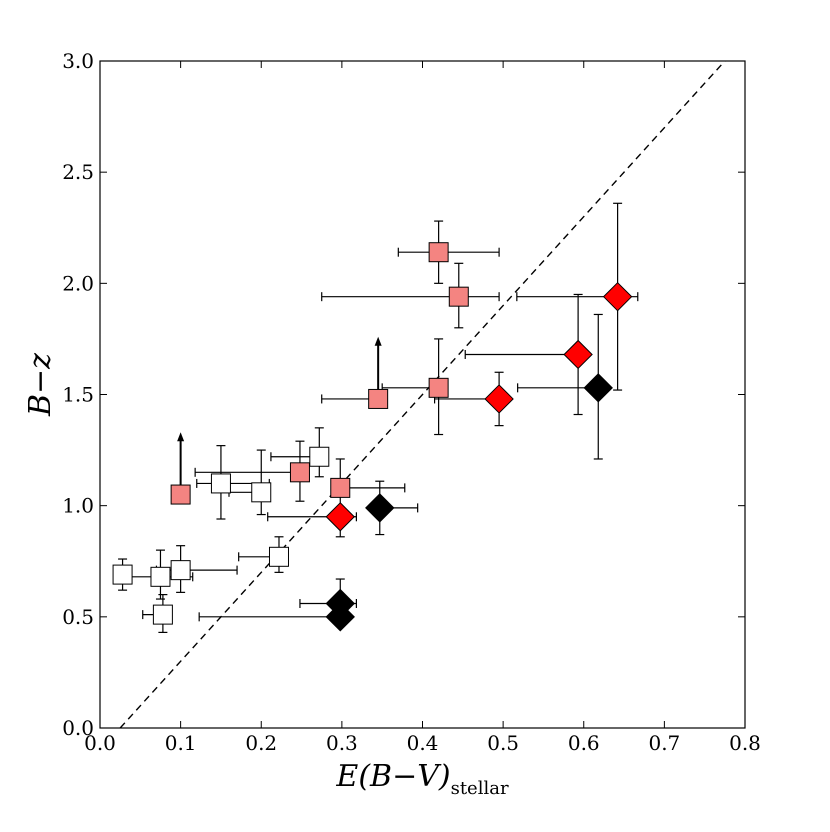  Describe the element at coordinates (78, 617) in the screenshot. I see `y-tick-label: 0.5` at that location.